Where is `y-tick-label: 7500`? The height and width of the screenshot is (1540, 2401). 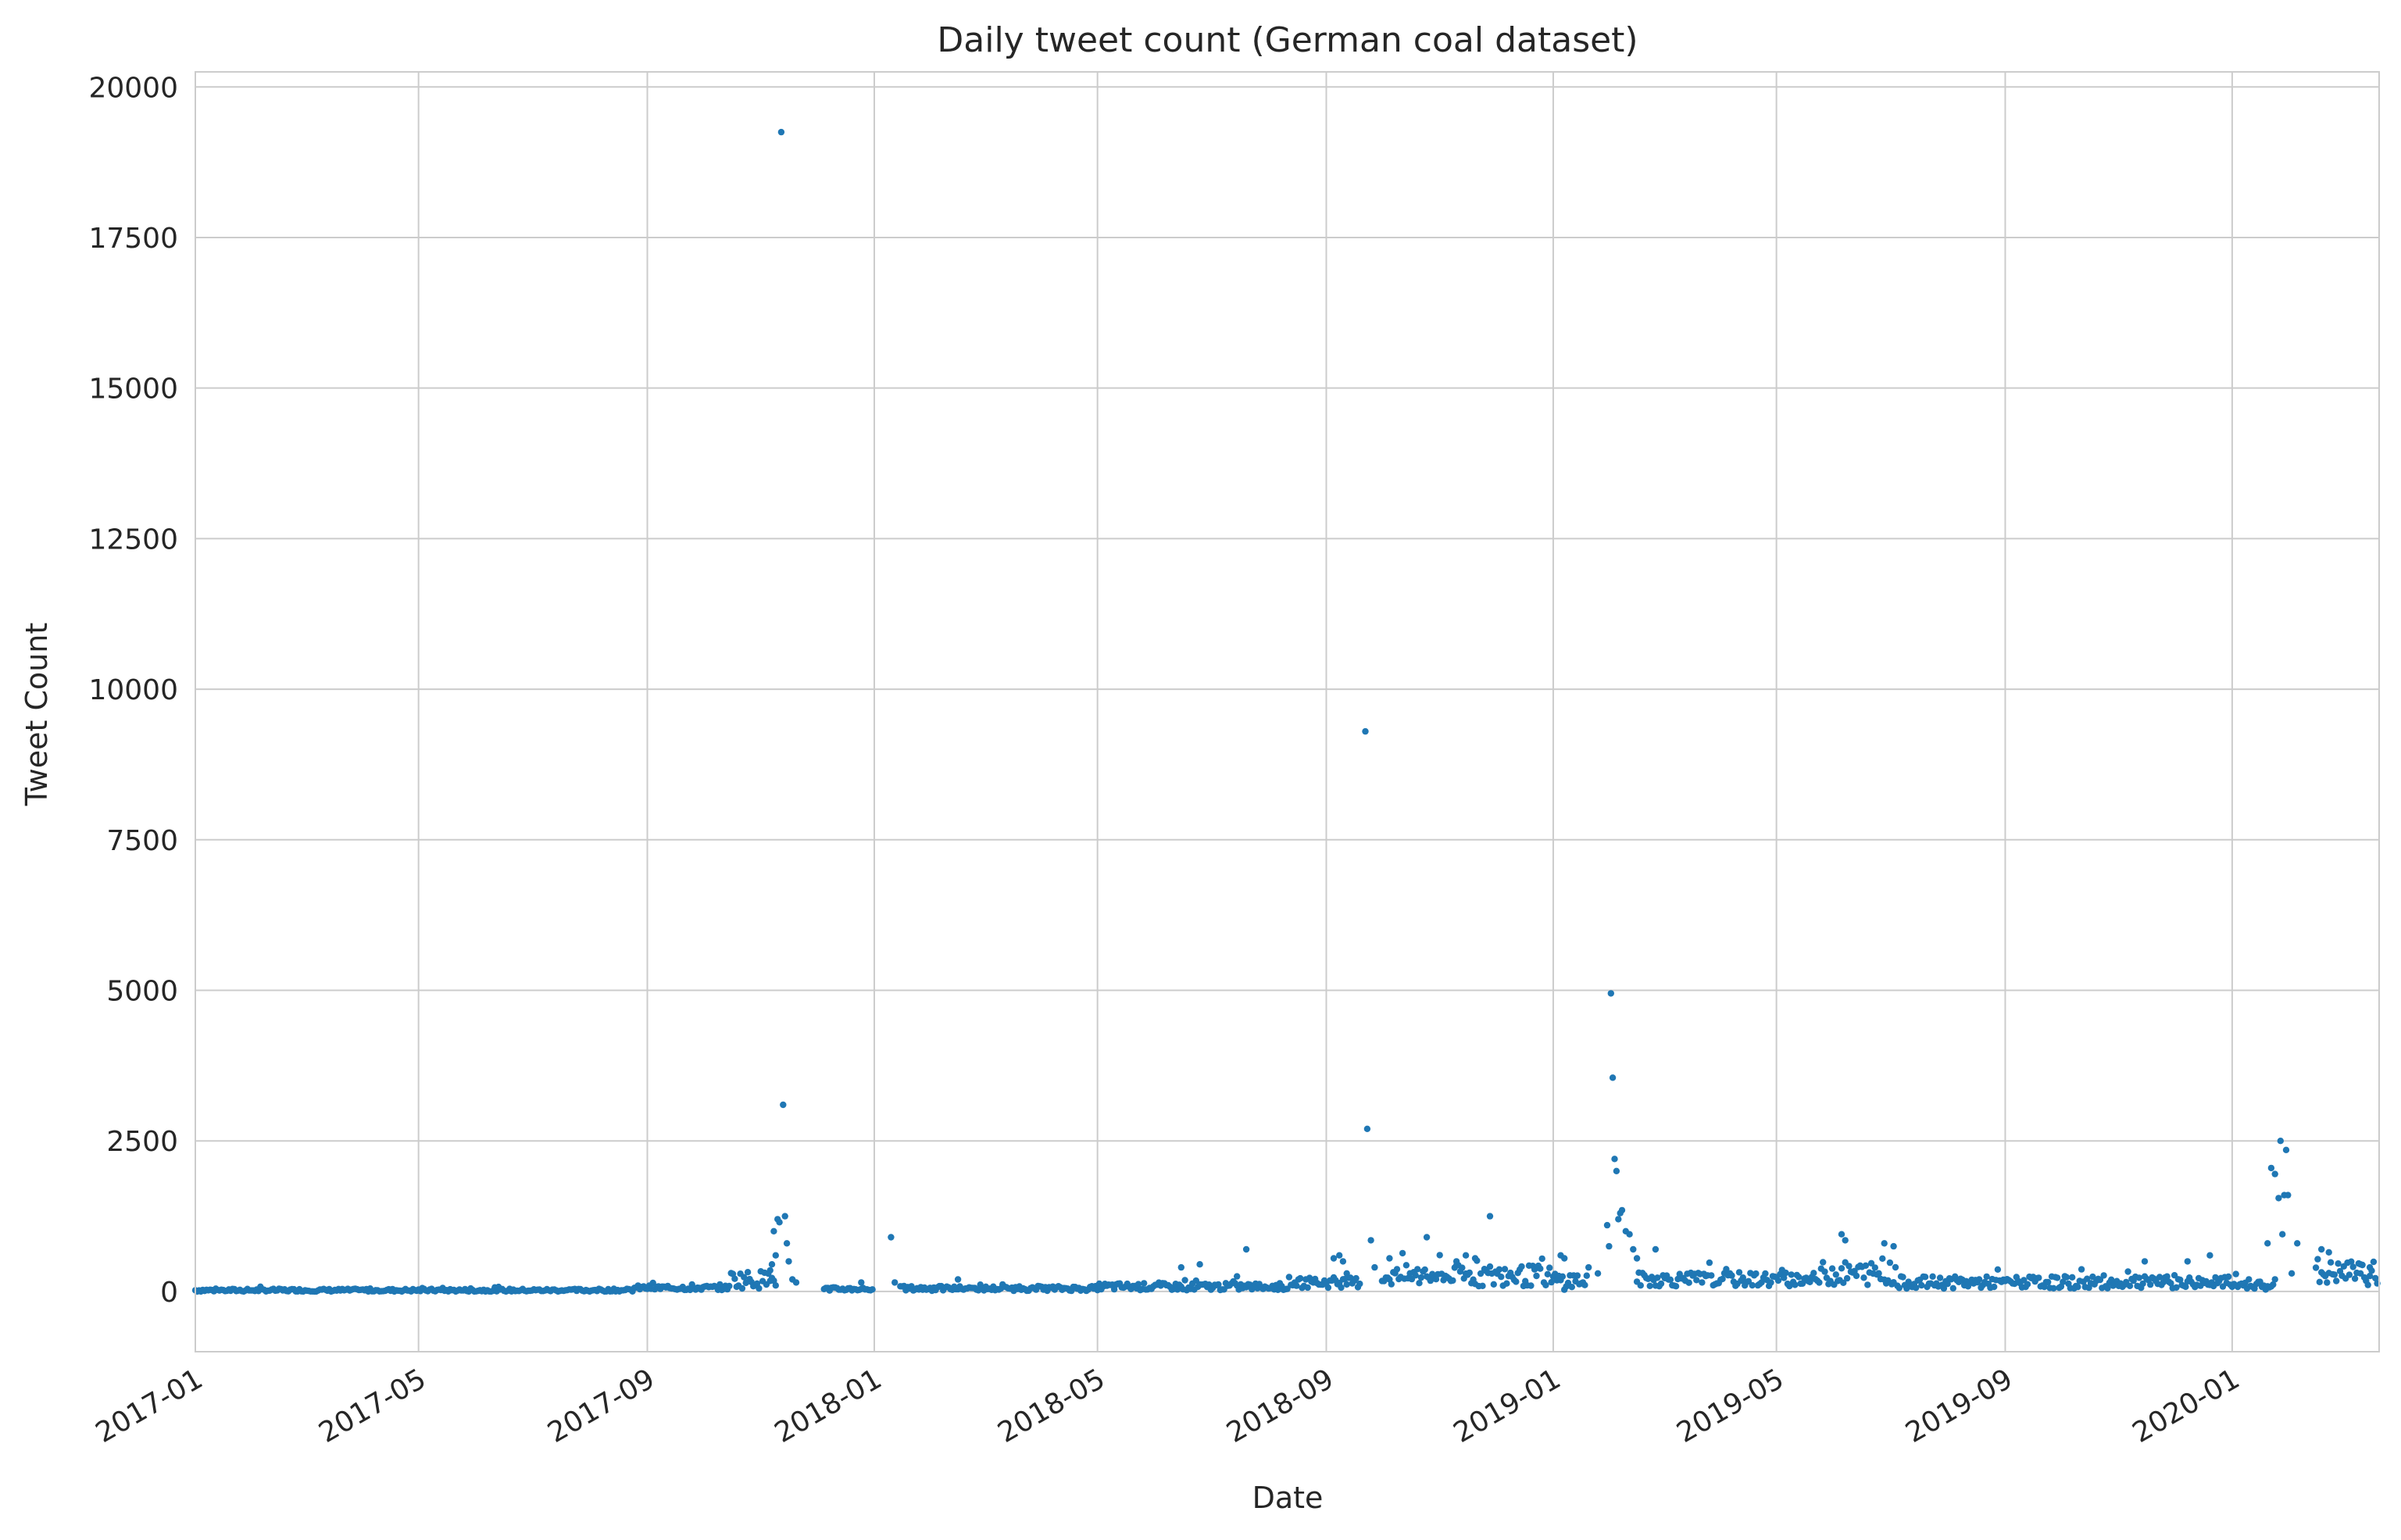 y-tick-label: 7500 is located at coordinates (142, 841).